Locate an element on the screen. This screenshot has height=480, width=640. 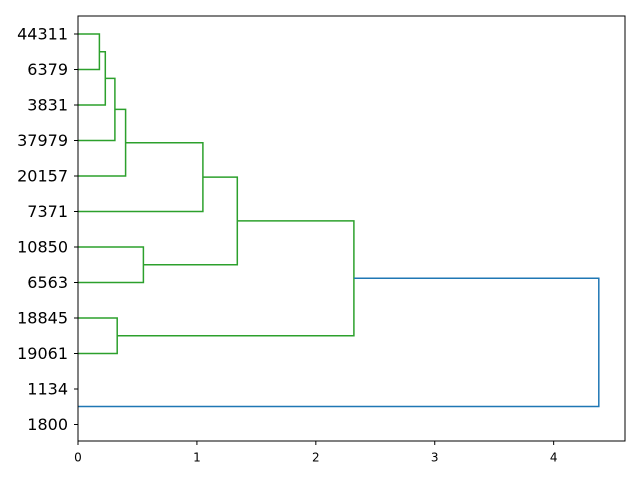
x-axis-ticks: 0 1 2 3 4 is located at coordinates (315, 453).